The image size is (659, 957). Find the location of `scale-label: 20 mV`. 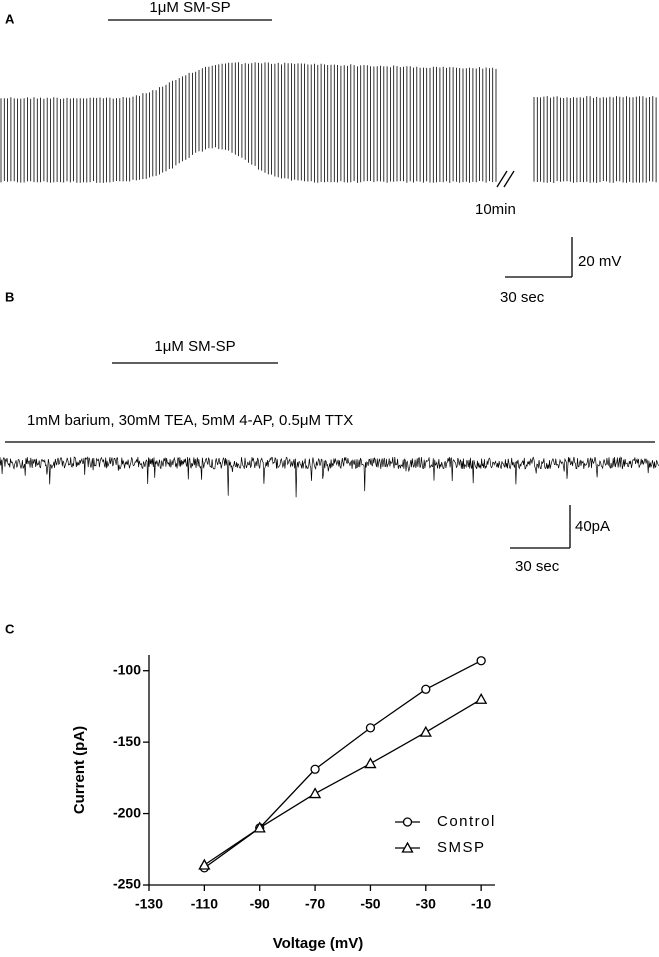

scale-label: 20 mV is located at coordinates (599, 261).